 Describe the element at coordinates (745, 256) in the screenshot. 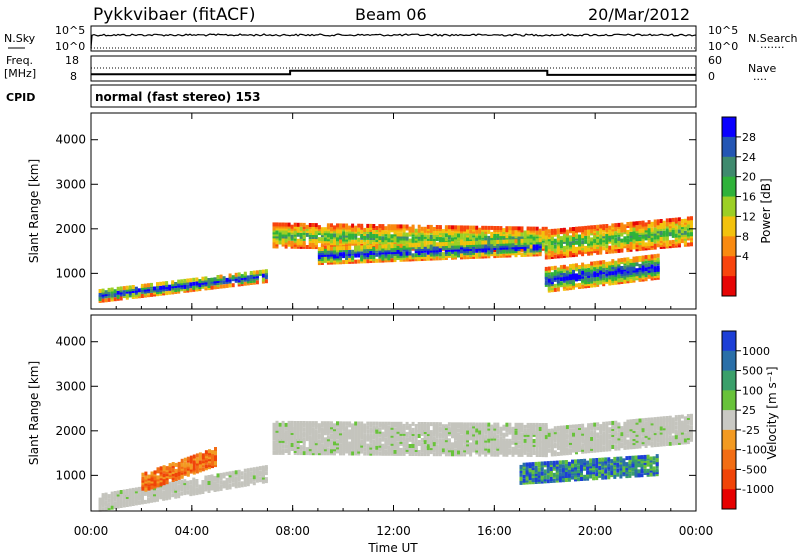

I see `colorbar-tick-label: 4` at that location.